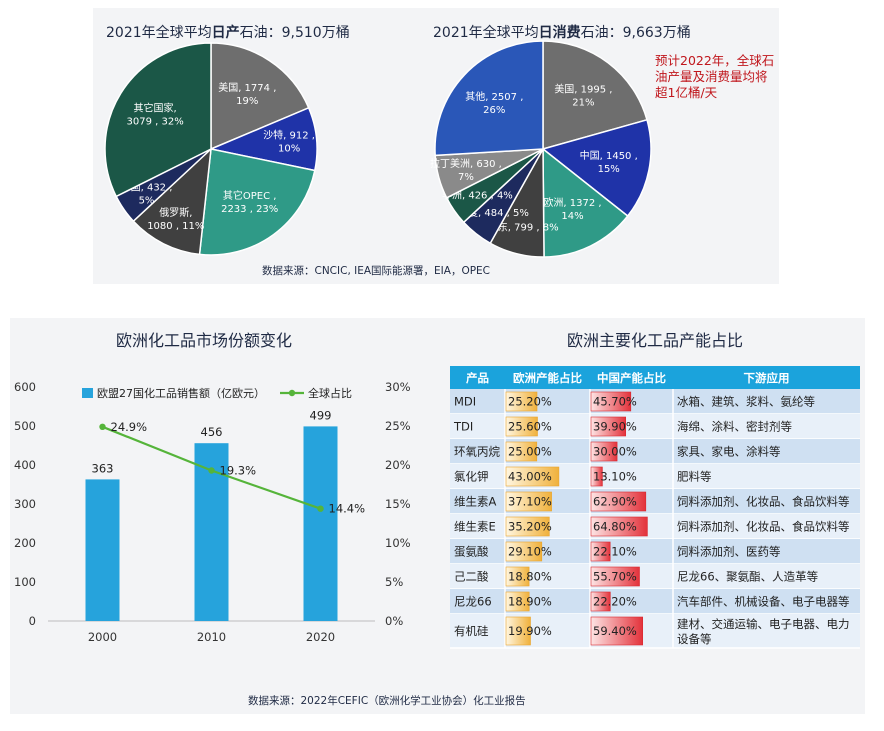 This screenshot has width=884, height=731. I want to click on table-cell-use-8: 汽车部件、机械设备、电子电器等, so click(763, 602).